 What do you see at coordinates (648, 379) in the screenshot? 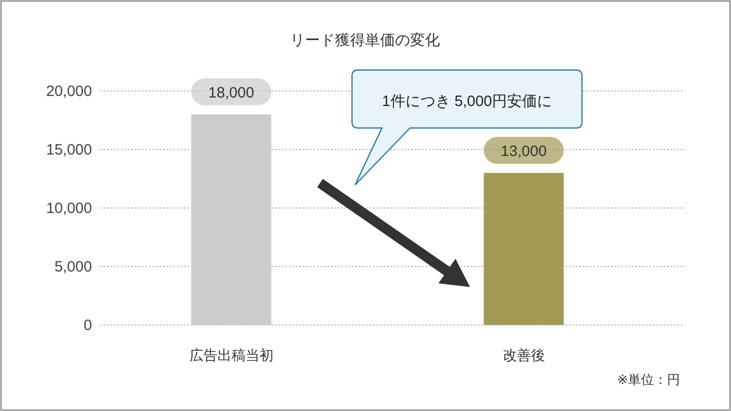
I see `text: ※単位：円` at bounding box center [648, 379].